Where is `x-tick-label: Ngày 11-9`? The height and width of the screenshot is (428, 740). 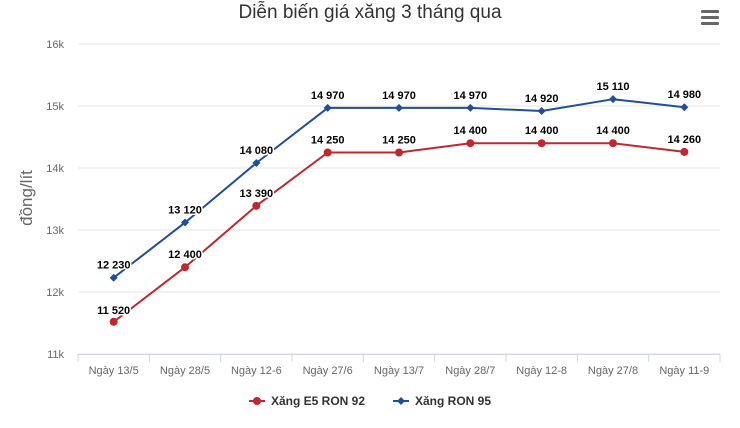
x-tick-label: Ngày 11-9 is located at coordinates (684, 371).